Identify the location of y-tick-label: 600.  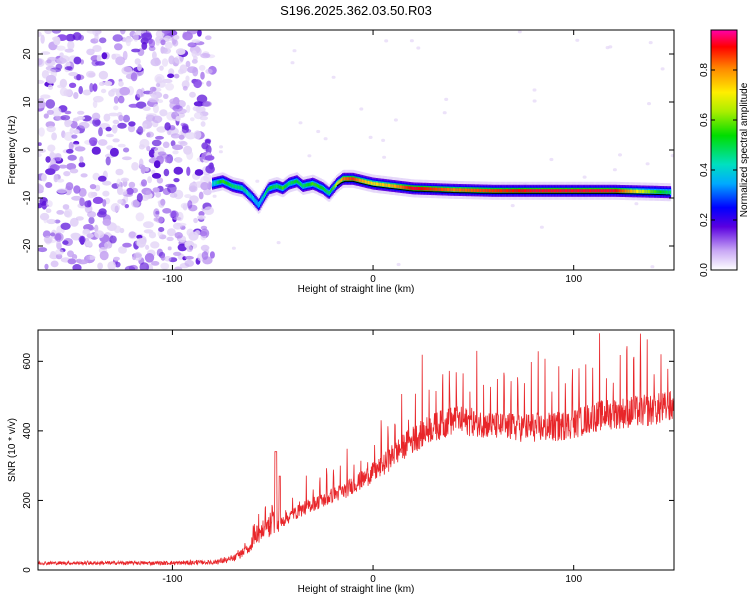
(27, 361).